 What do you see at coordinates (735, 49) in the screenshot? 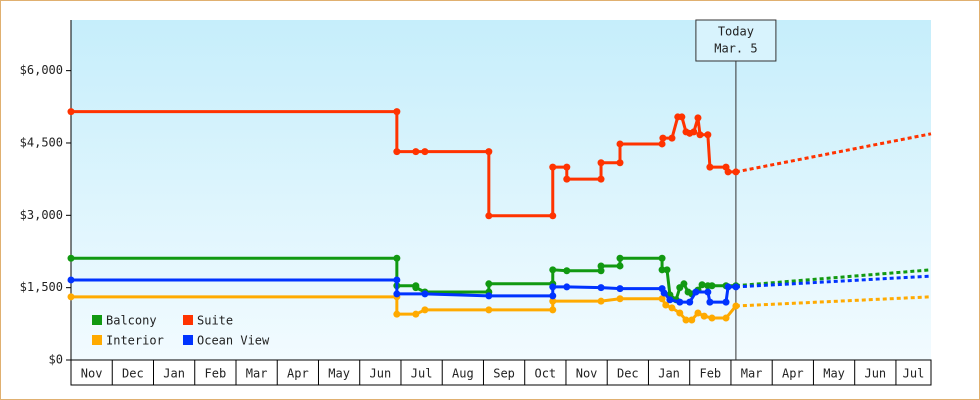
I see `today-label: Mar. 5` at bounding box center [735, 49].